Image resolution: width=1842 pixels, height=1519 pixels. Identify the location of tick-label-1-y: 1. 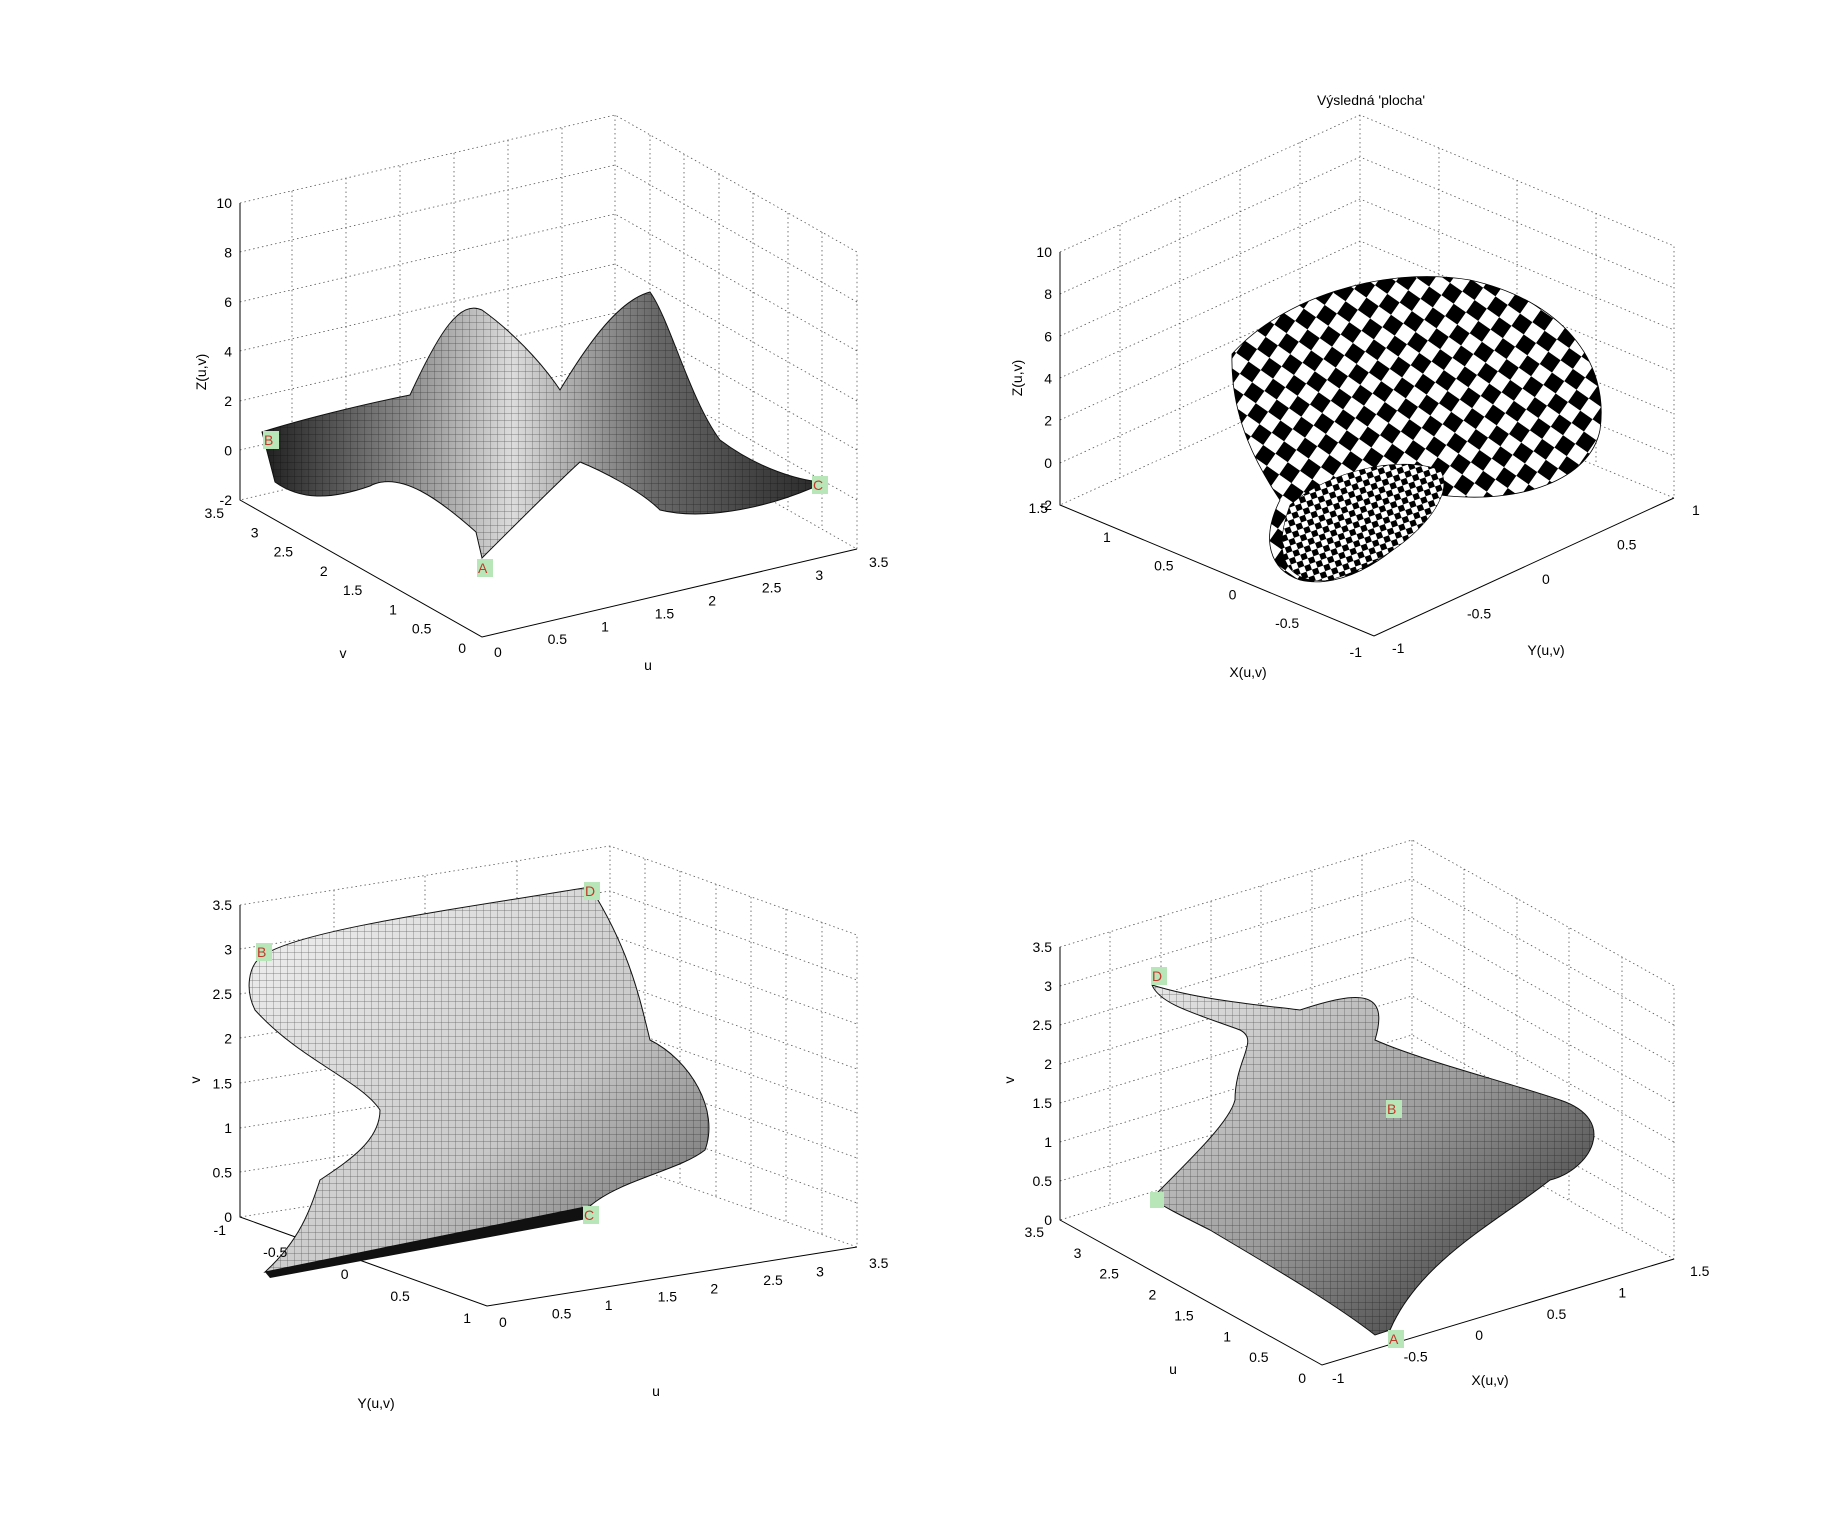
(393, 609).